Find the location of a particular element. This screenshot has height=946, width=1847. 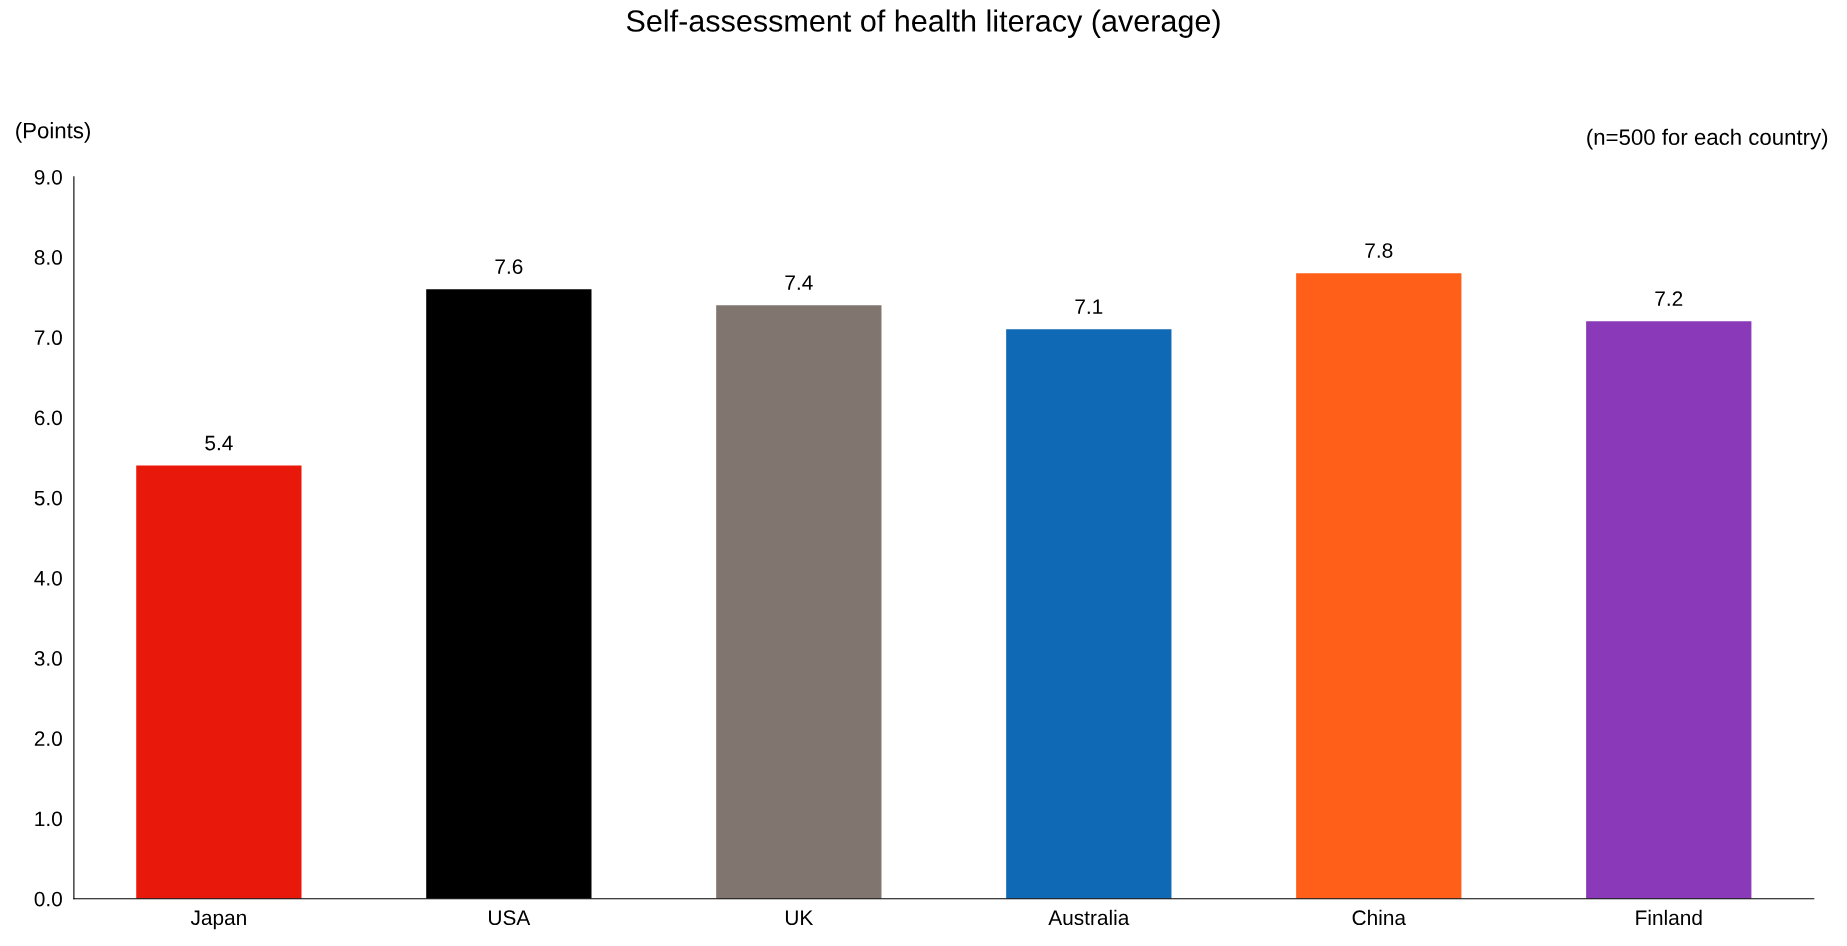

y-tick-label: 5.0 is located at coordinates (48, 498).